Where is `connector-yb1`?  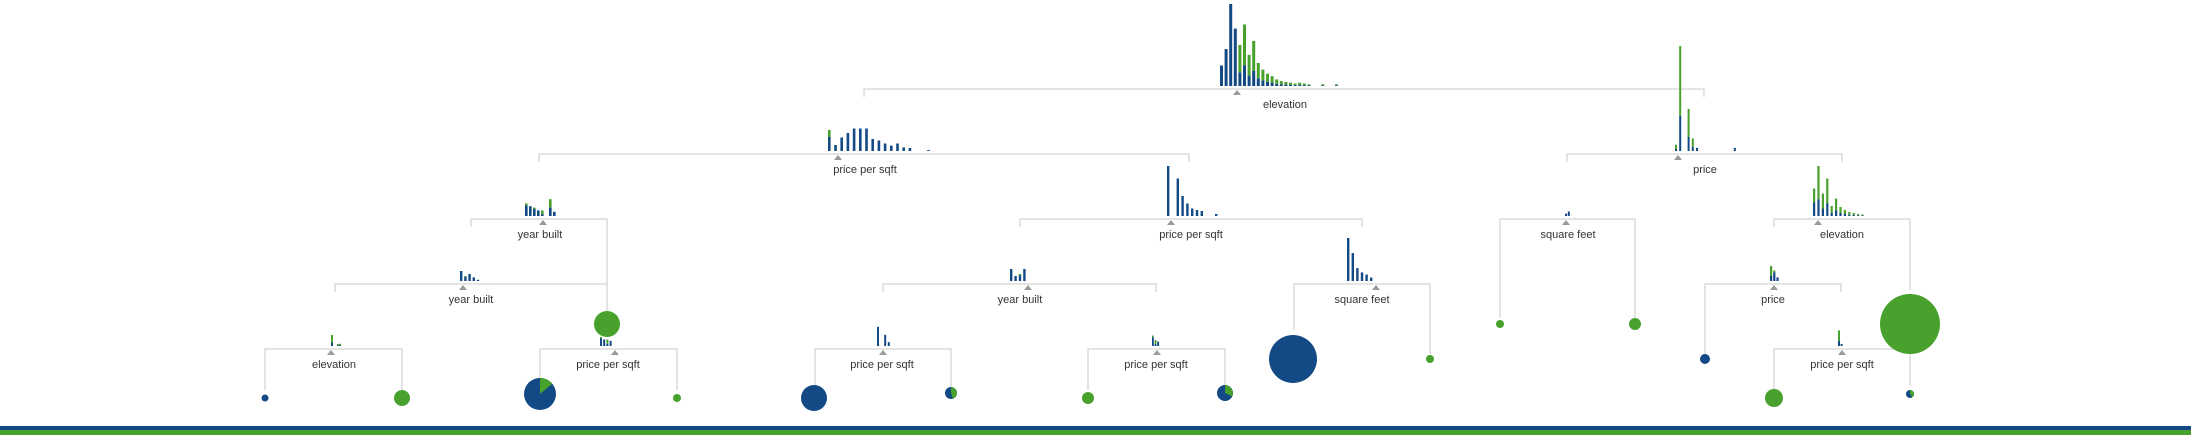
connector-yb1 is located at coordinates (539, 265).